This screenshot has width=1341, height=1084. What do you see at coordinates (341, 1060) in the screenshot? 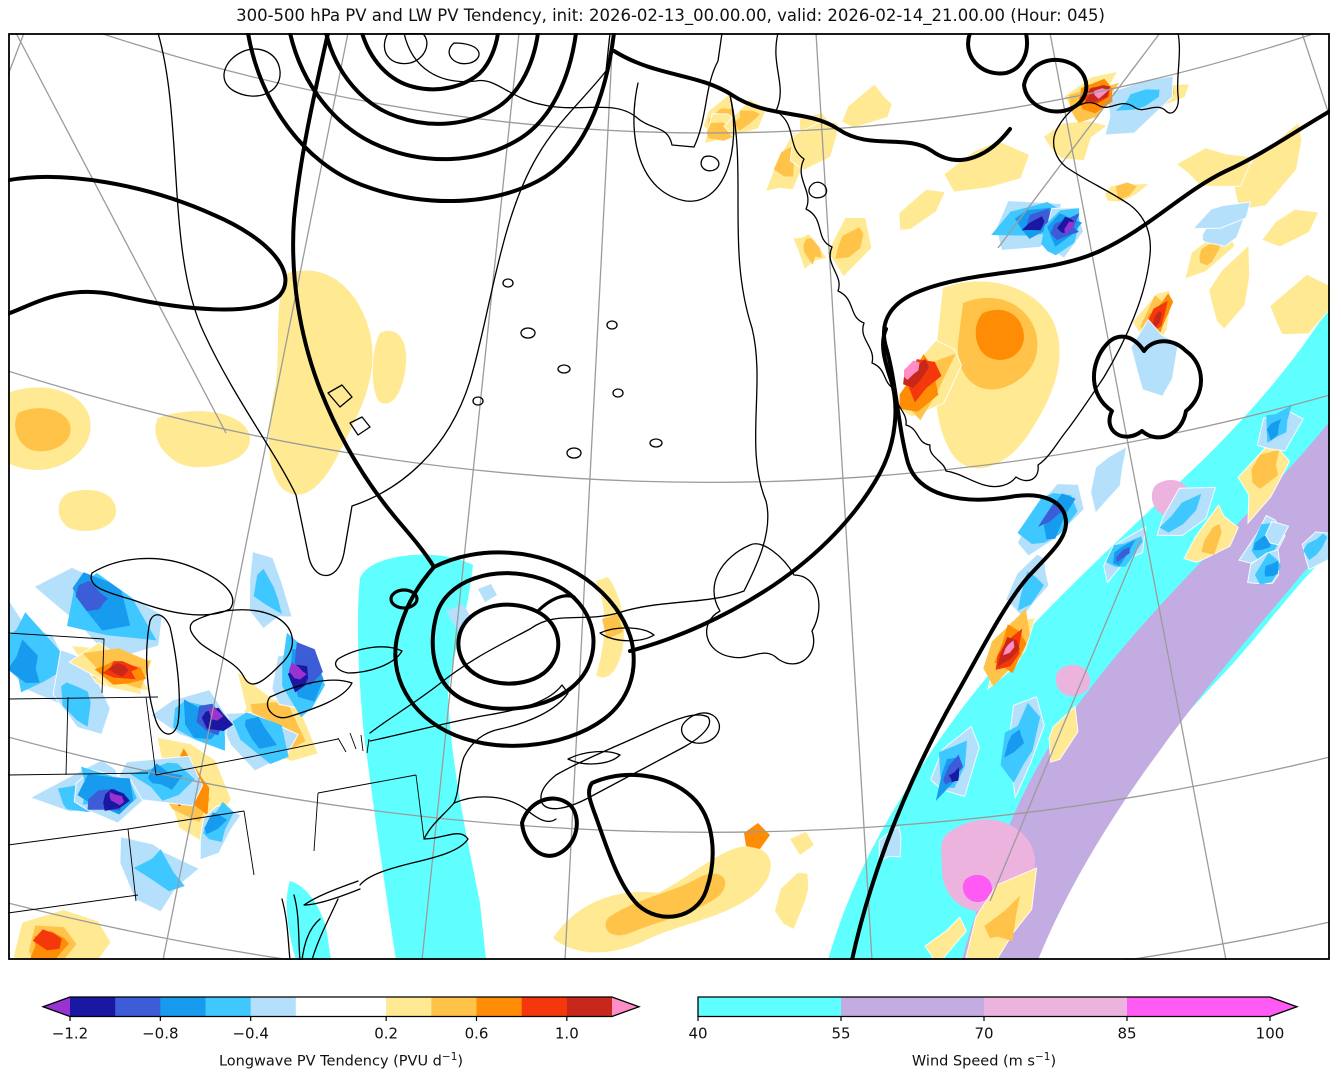
I see `colorbar-axis-label: Longwave PV Tendency (PVU d−1)` at bounding box center [341, 1060].